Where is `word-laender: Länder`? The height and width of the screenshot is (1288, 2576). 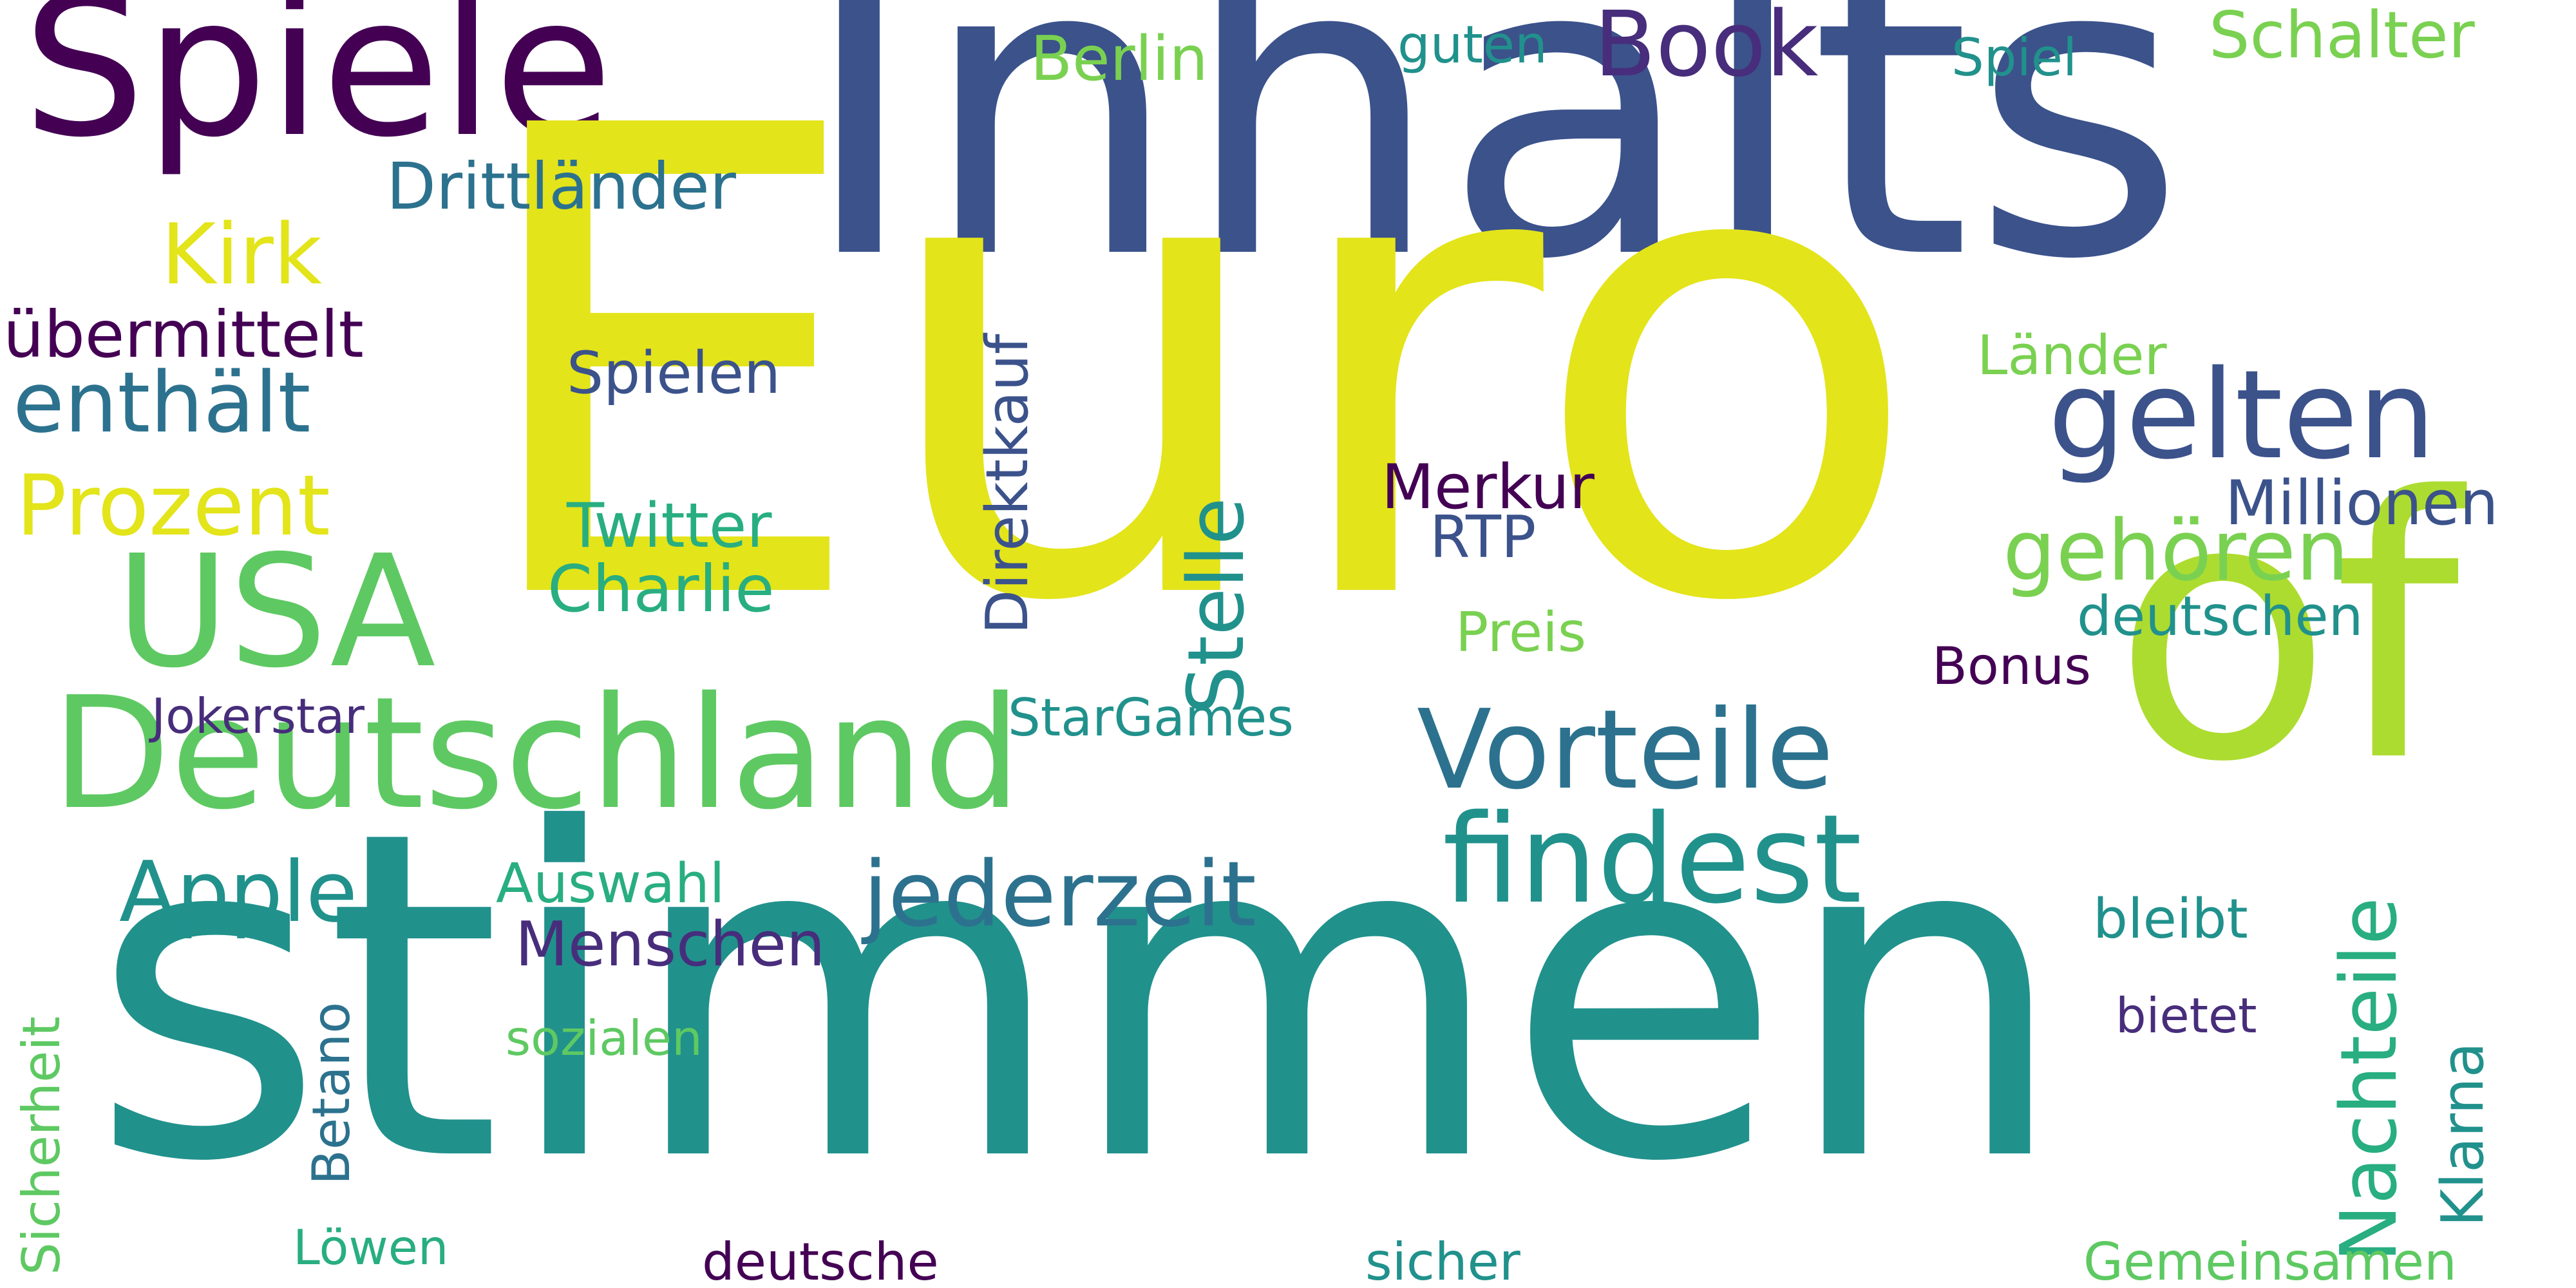
word-laender: Länder is located at coordinates (2072, 356).